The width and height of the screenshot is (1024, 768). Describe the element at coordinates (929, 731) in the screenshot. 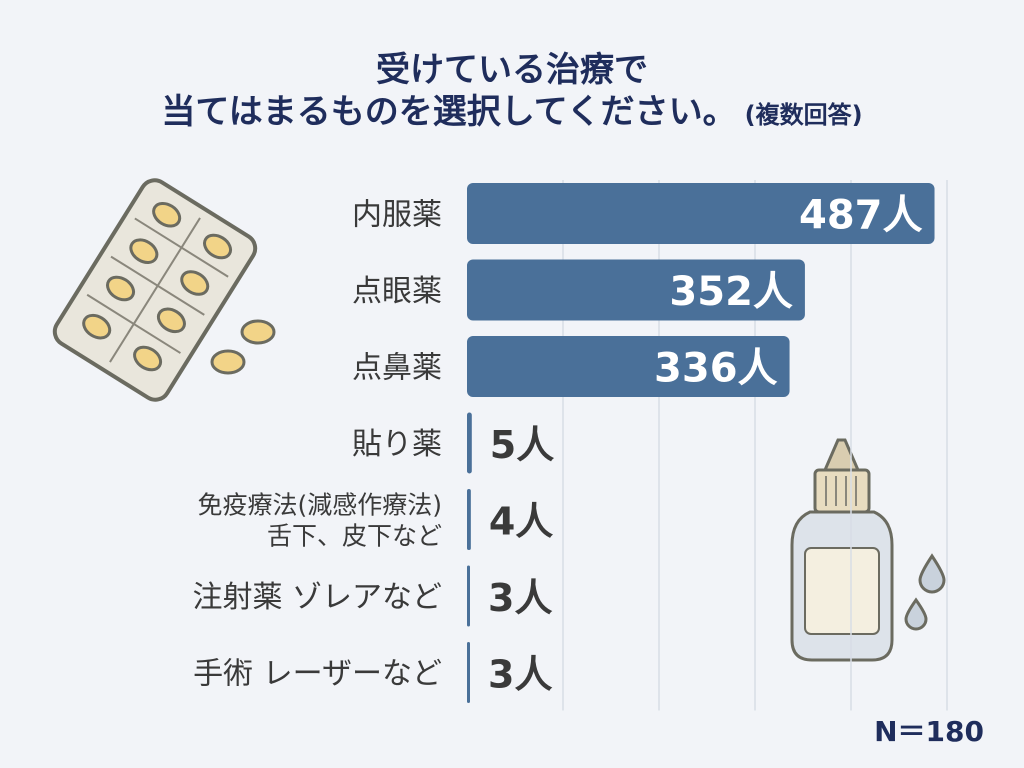

I see `sample-size: N＝180` at that location.